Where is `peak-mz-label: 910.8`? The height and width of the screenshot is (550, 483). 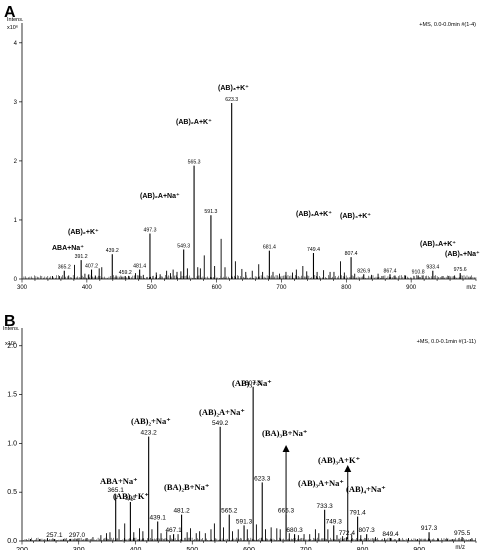 peak-mz-label: 910.8 is located at coordinates (418, 272).